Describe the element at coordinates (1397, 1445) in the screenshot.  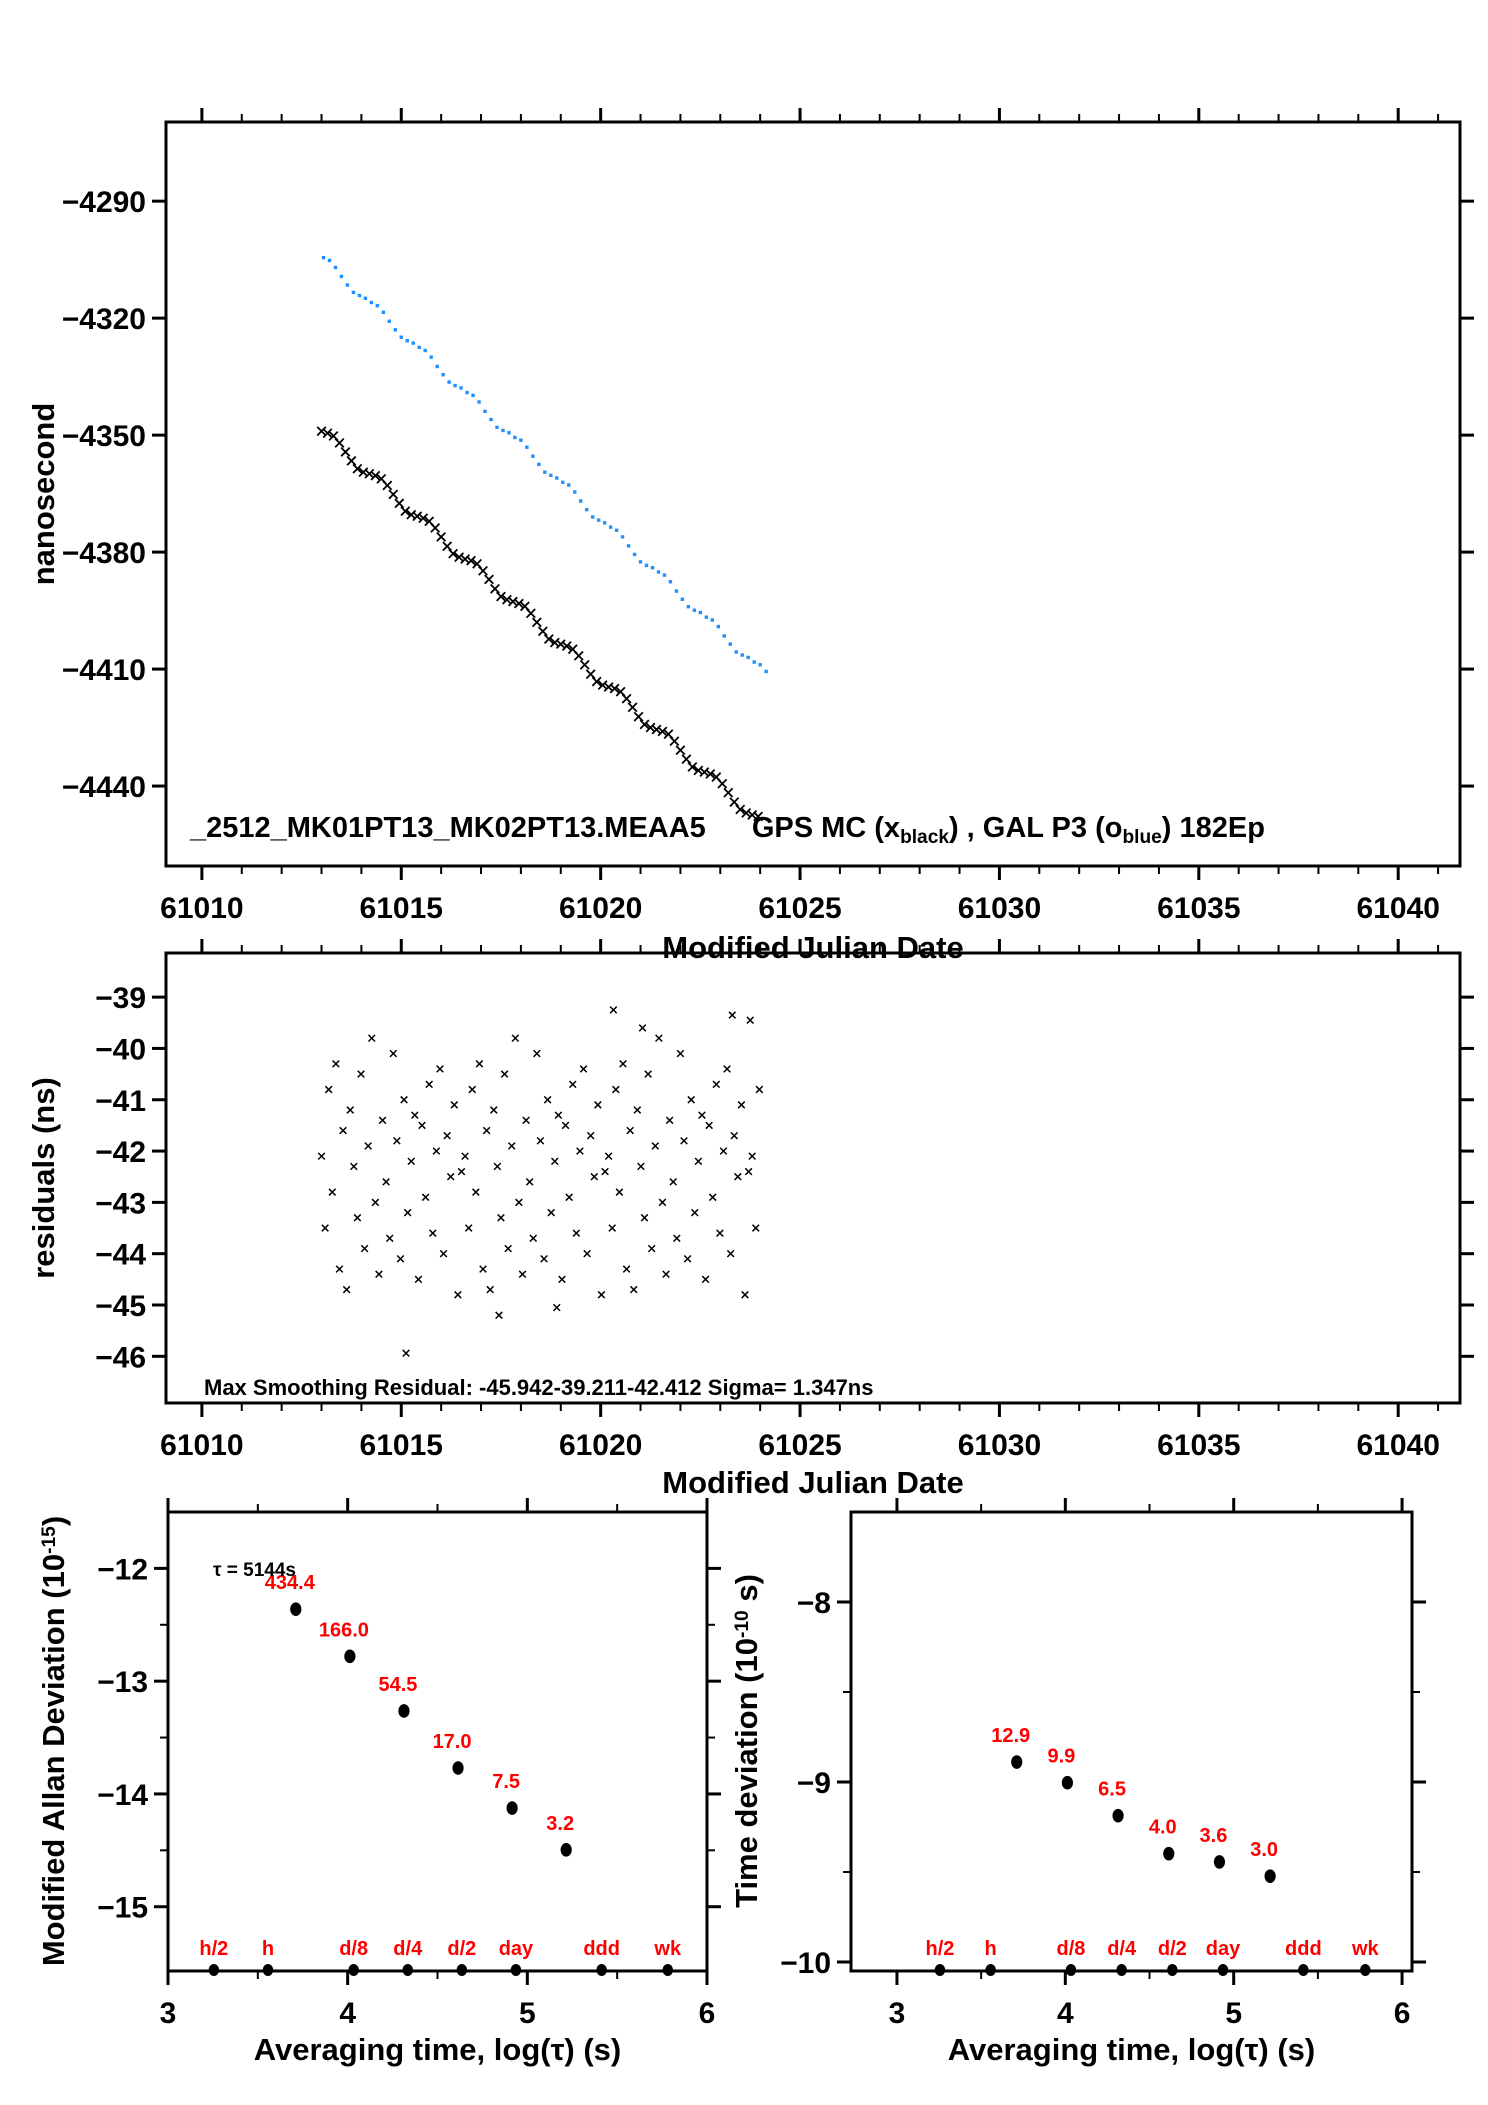
I see `x-tick-label: 61040` at that location.